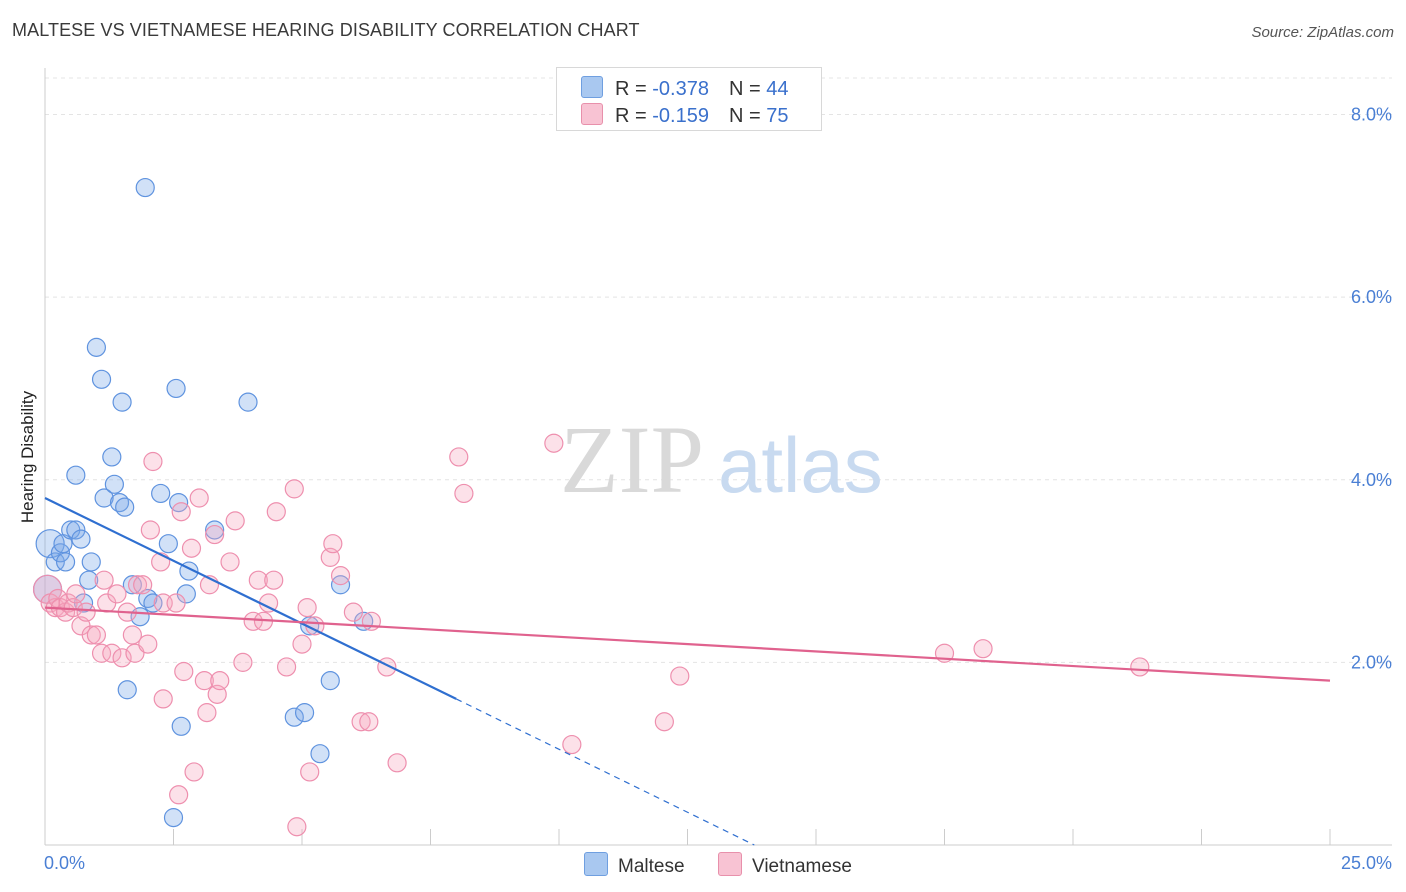  I want to click on legend-n-value: 44, so click(777, 89).